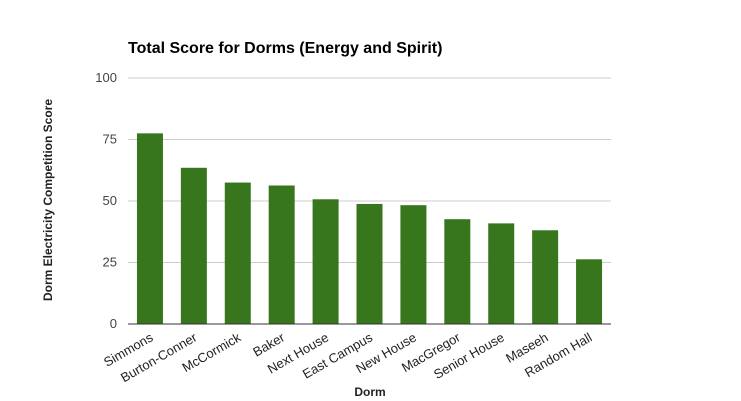  I want to click on y-tick-label: 75, so click(110, 139).